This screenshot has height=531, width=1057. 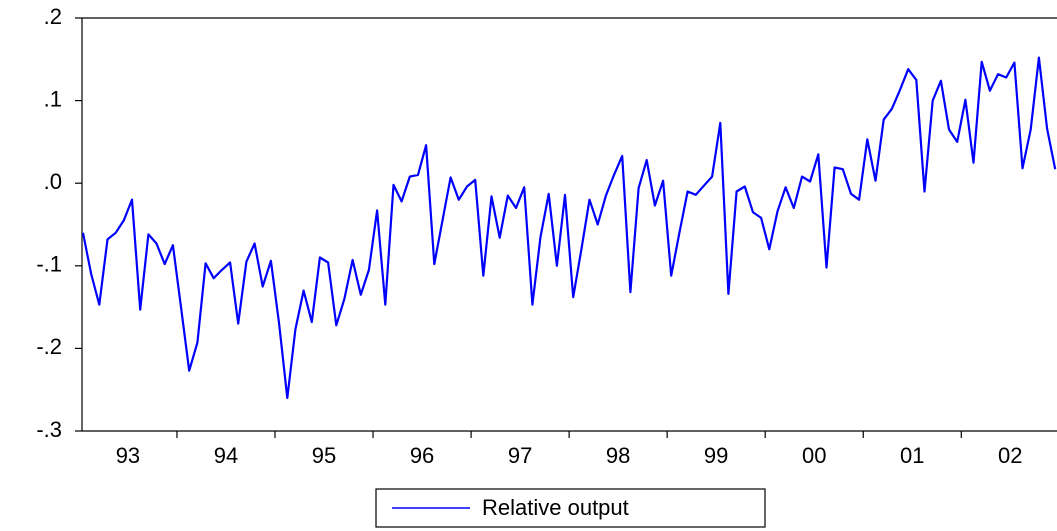 I want to click on x-tick-label: 02, so click(x=1010, y=455).